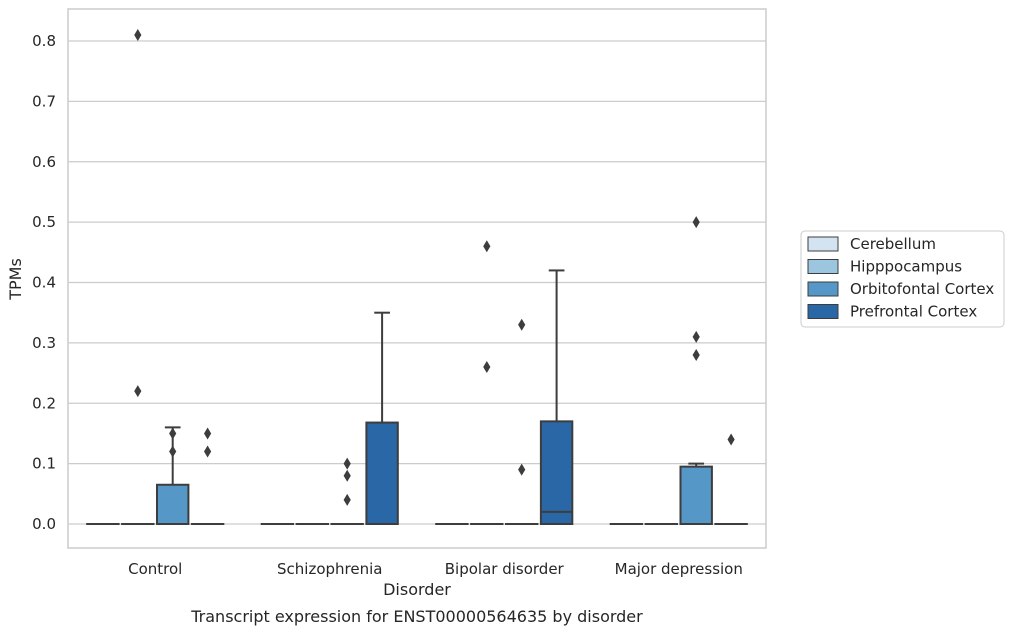 The height and width of the screenshot is (634, 1014). Describe the element at coordinates (44, 101) in the screenshot. I see `y-tick-label: 0.7` at that location.